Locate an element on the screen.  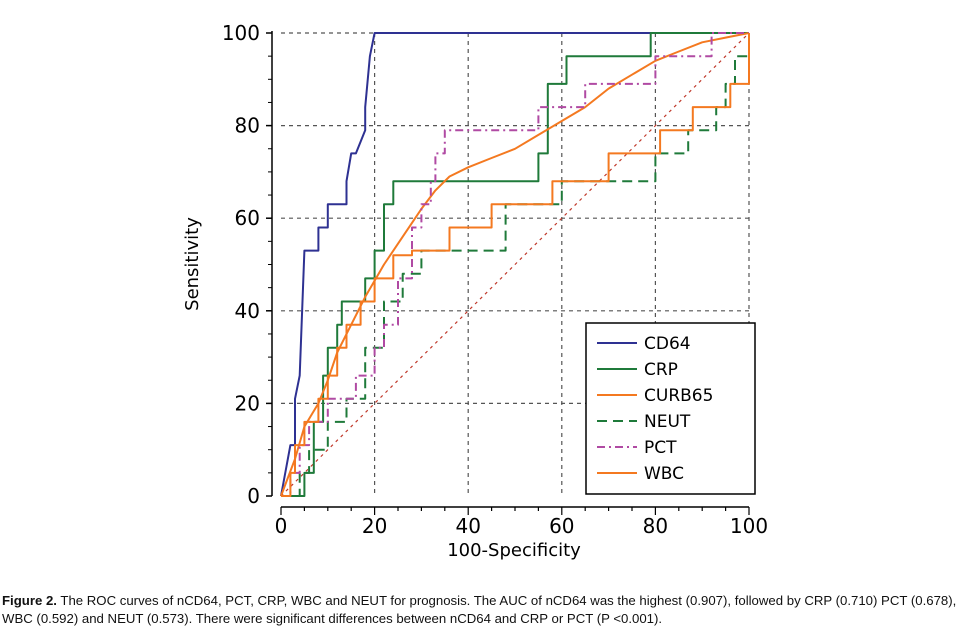
y-tick-label: 60 is located at coordinates (247, 218).